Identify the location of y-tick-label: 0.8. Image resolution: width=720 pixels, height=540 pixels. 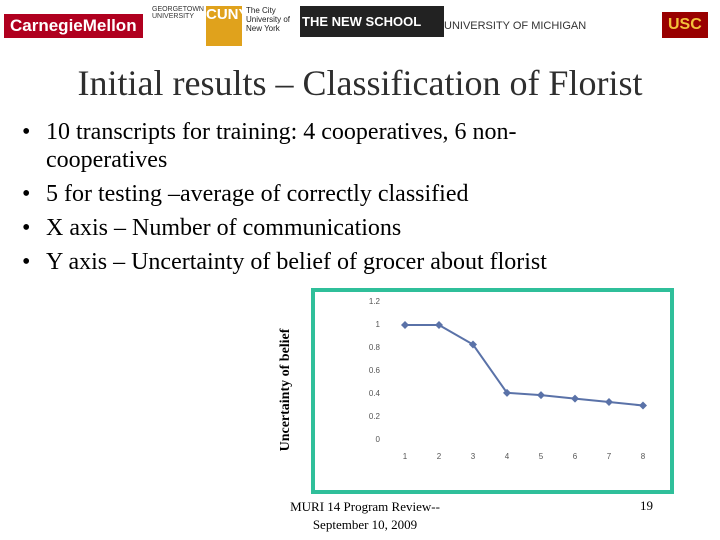
(375, 347).